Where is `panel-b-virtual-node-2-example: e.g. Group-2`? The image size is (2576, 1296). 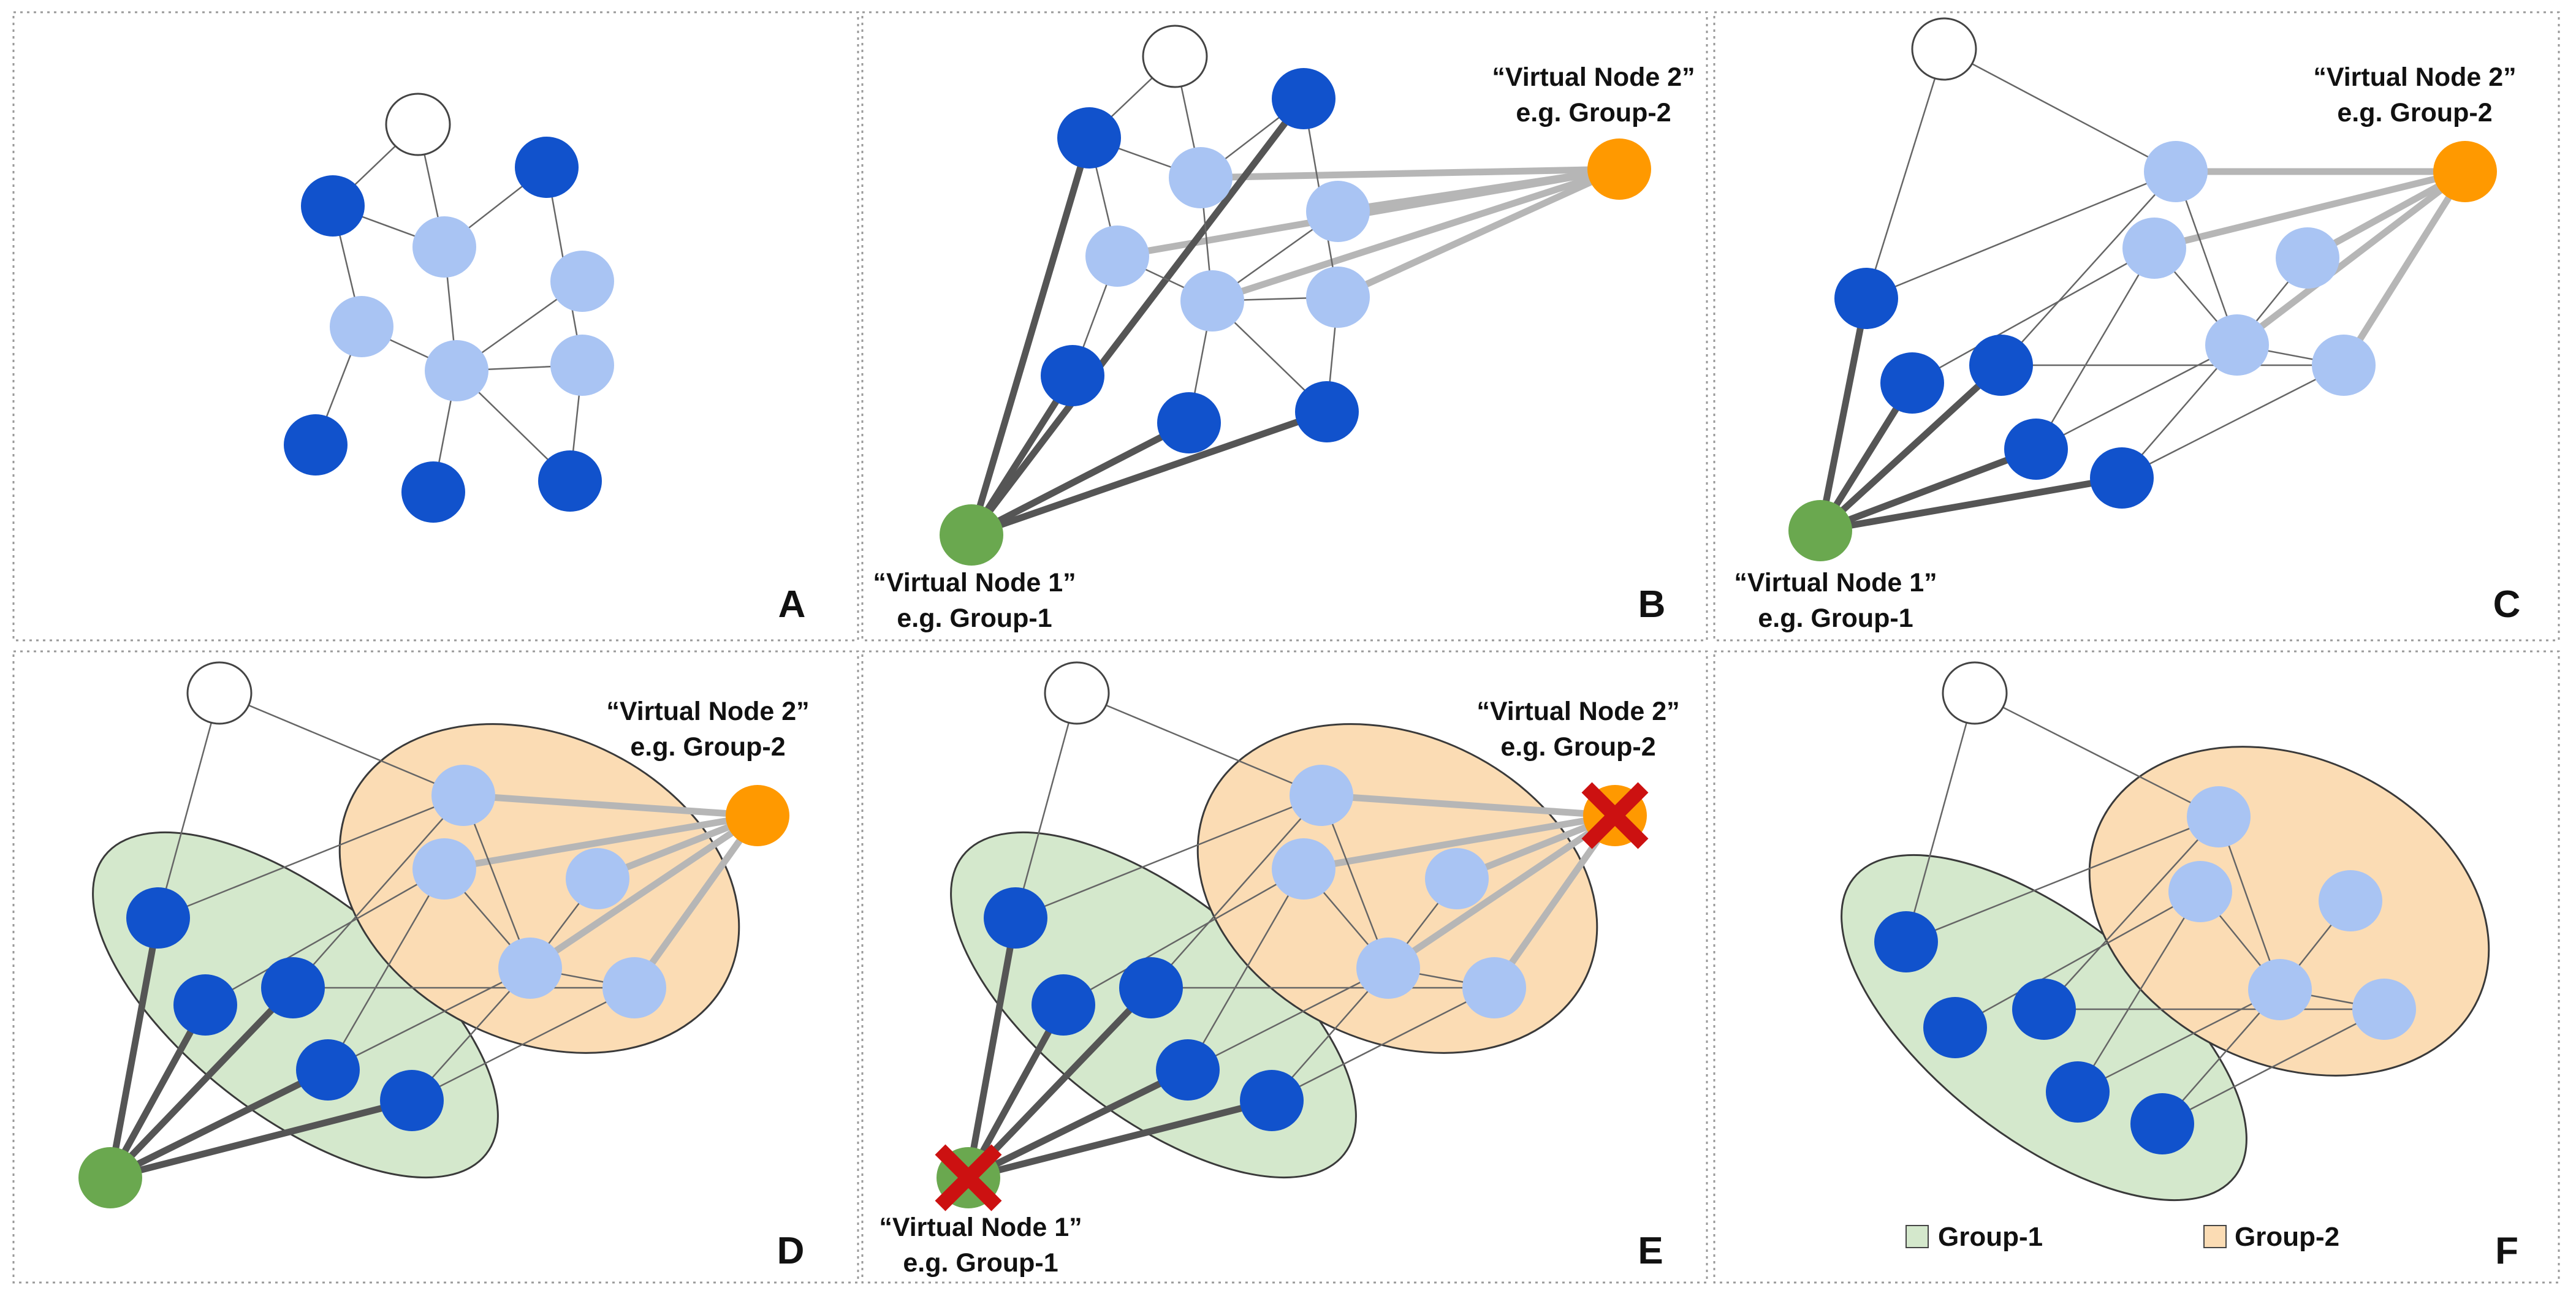 panel-b-virtual-node-2-example: e.g. Group-2 is located at coordinates (1593, 112).